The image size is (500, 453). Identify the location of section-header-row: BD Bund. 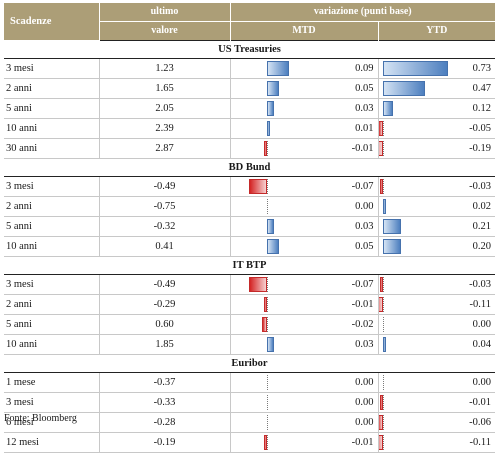
(249, 167).